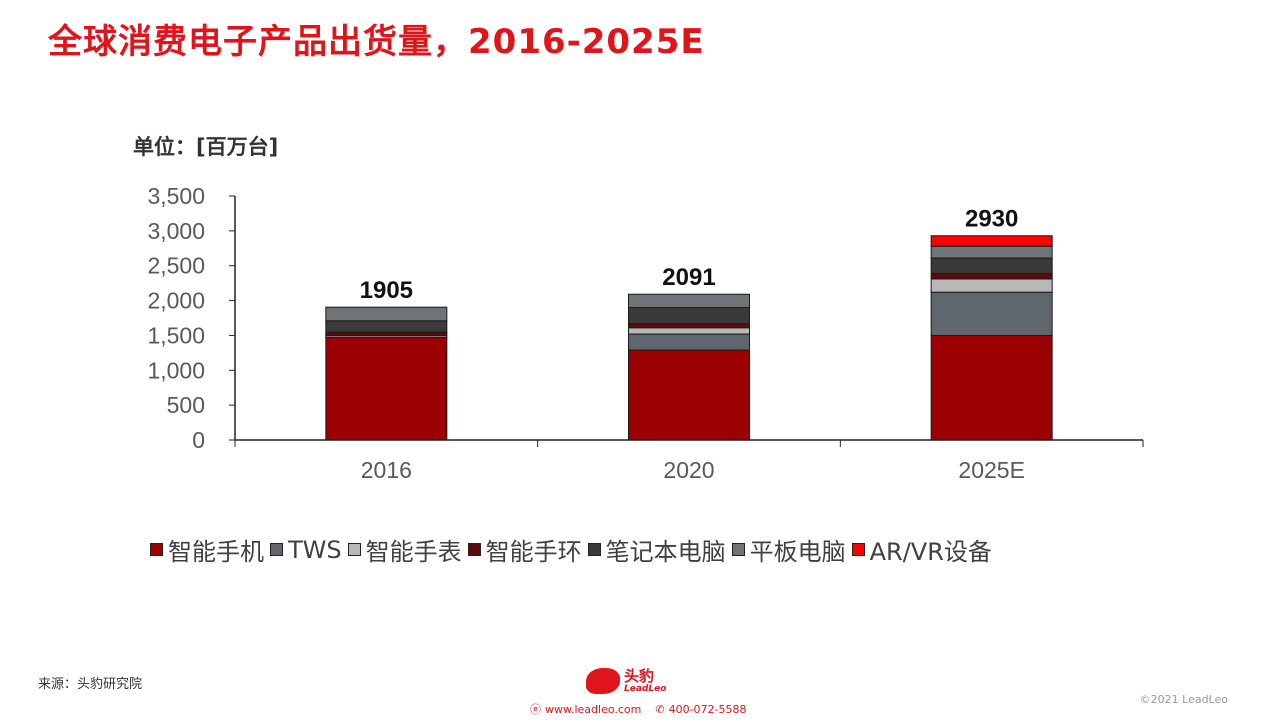 This screenshot has height=720, width=1280. Describe the element at coordinates (413, 552) in the screenshot. I see `legend-label: 智能手表` at that location.